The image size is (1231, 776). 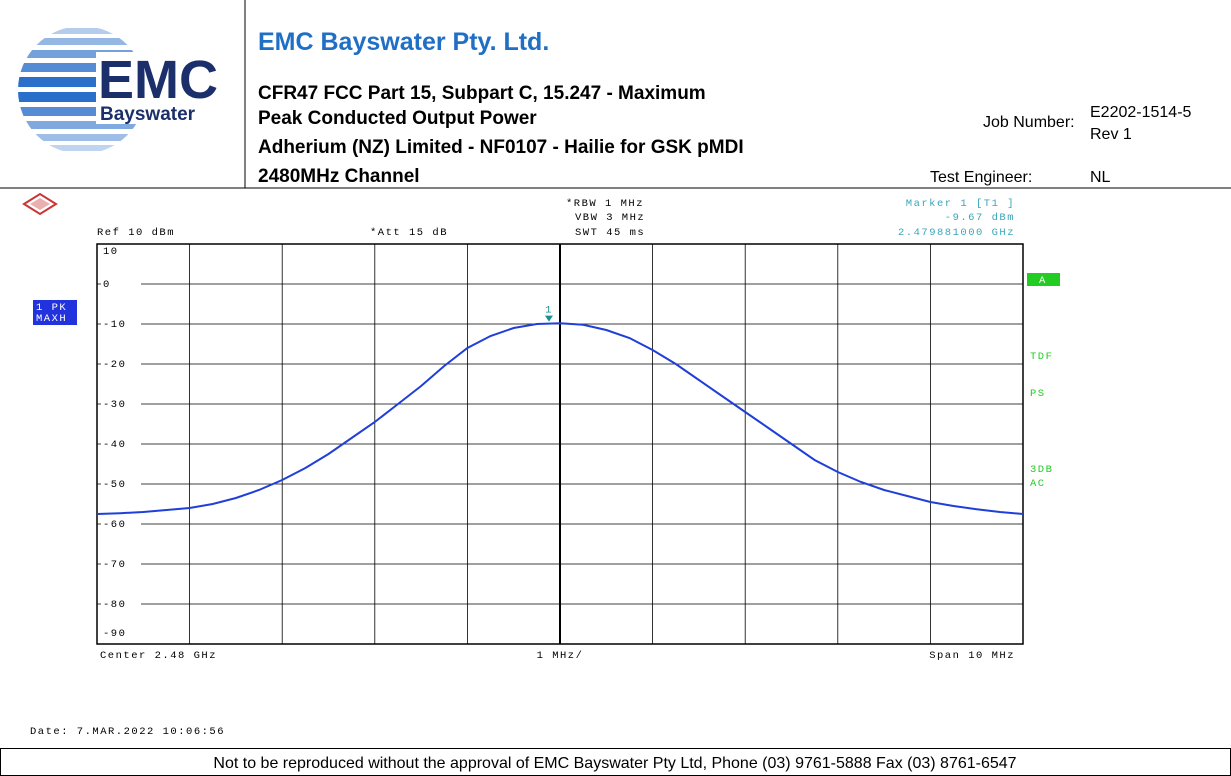 I want to click on y-tick-label: -20, so click(x=114, y=365).